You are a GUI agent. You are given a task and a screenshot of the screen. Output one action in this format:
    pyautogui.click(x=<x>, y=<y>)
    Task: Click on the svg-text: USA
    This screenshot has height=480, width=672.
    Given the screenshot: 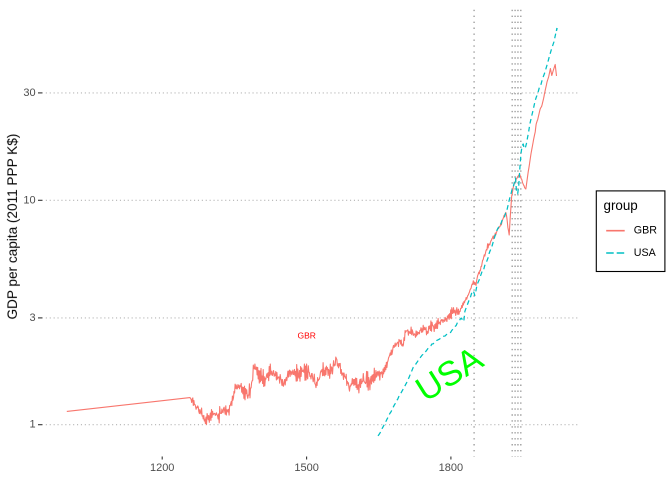 What is the action you would take?
    pyautogui.click(x=645, y=253)
    